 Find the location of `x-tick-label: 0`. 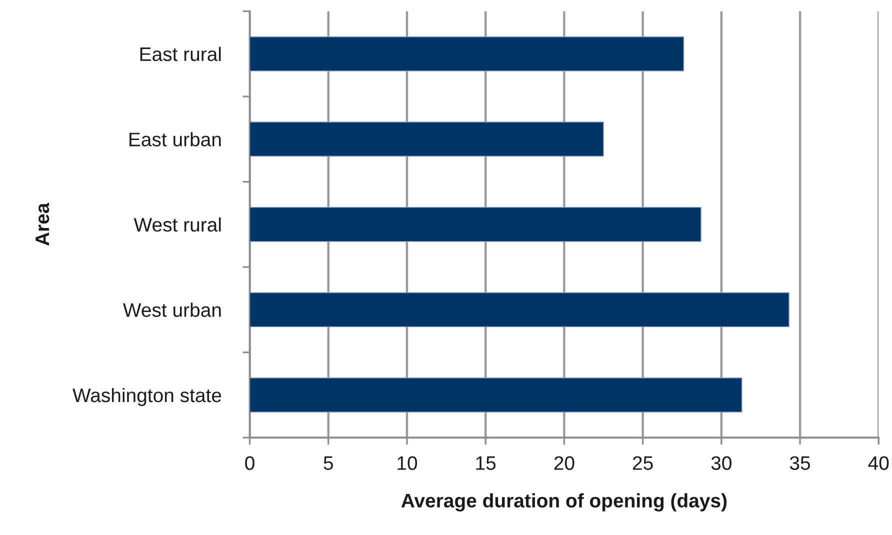

x-tick-label: 0 is located at coordinates (249, 463).